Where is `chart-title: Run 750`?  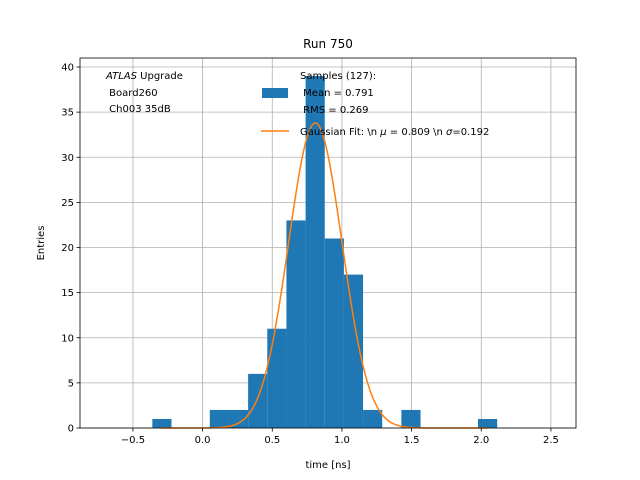 chart-title: Run 750 is located at coordinates (328, 44).